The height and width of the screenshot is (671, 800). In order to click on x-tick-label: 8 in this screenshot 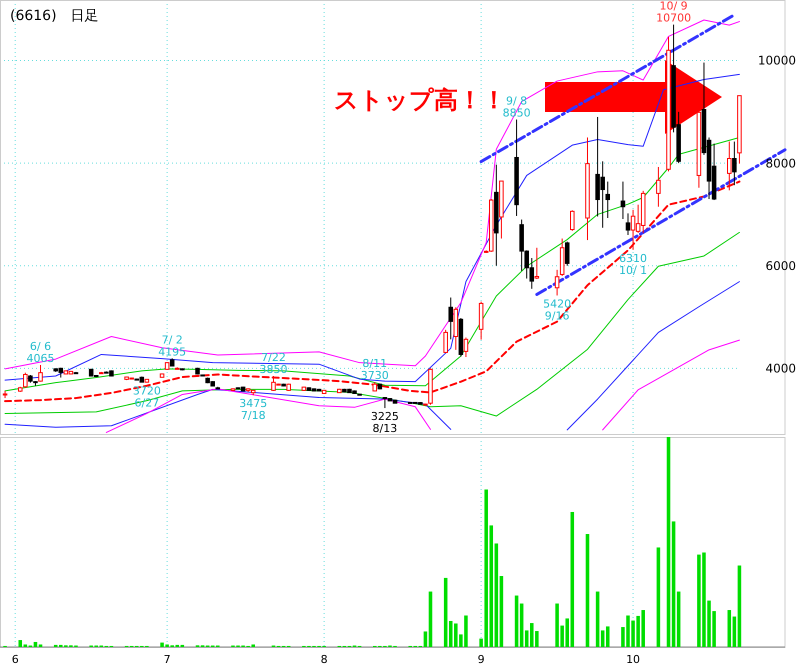, I will do `click(324, 659)`.